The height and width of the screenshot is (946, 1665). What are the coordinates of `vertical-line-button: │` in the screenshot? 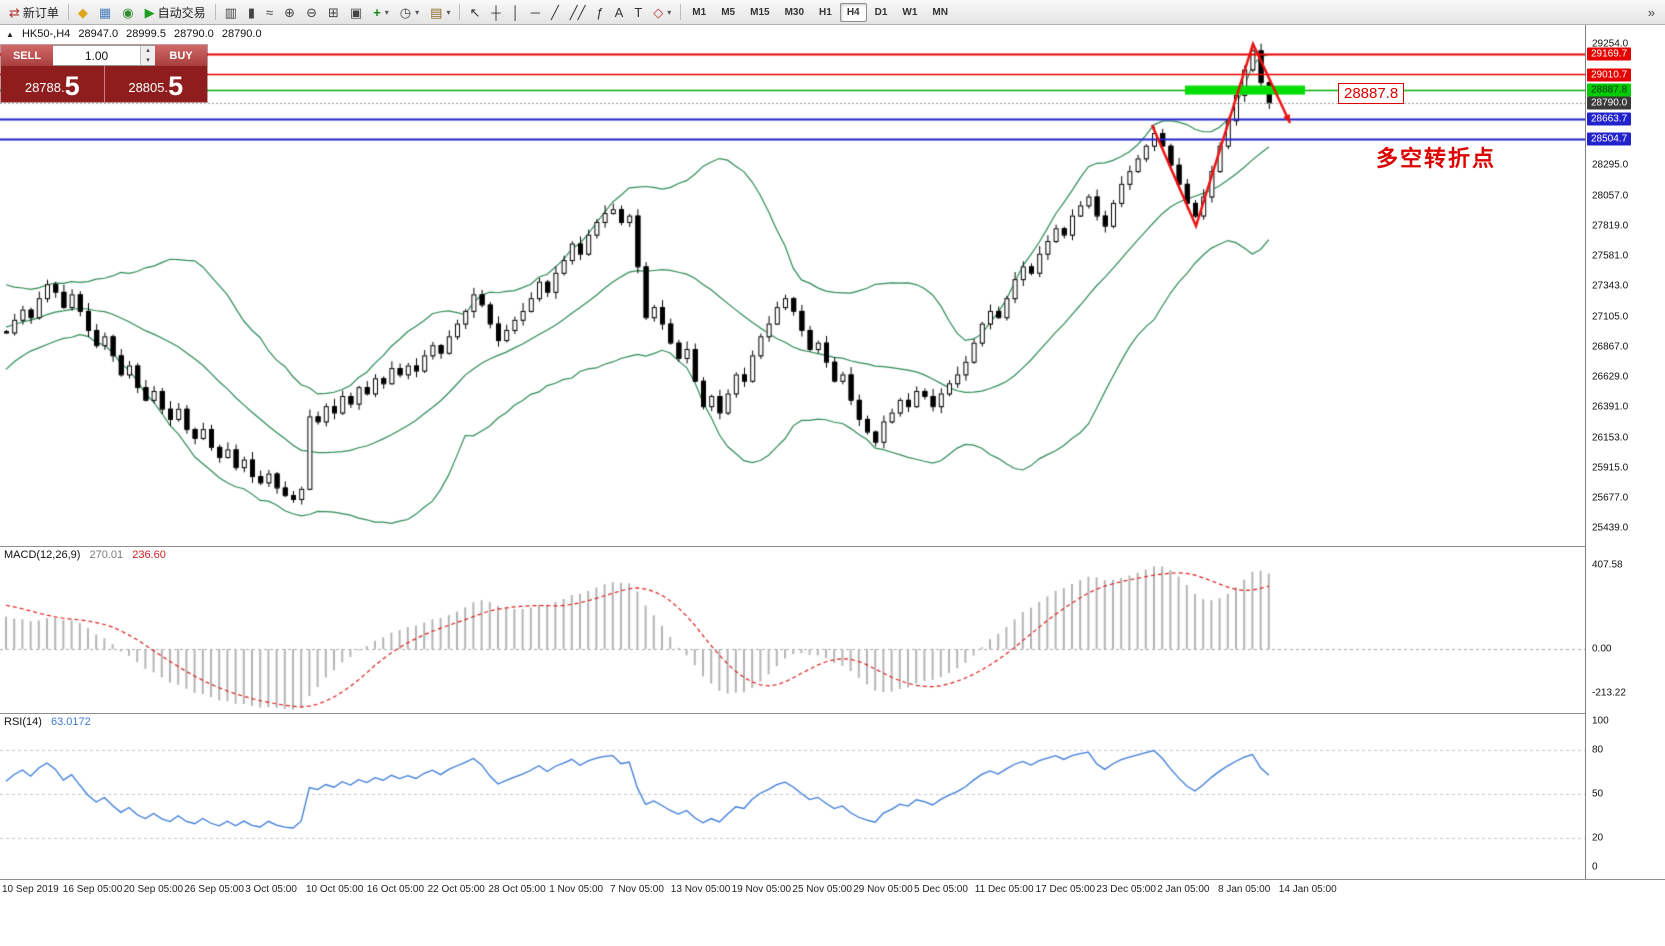 It's located at (516, 12).